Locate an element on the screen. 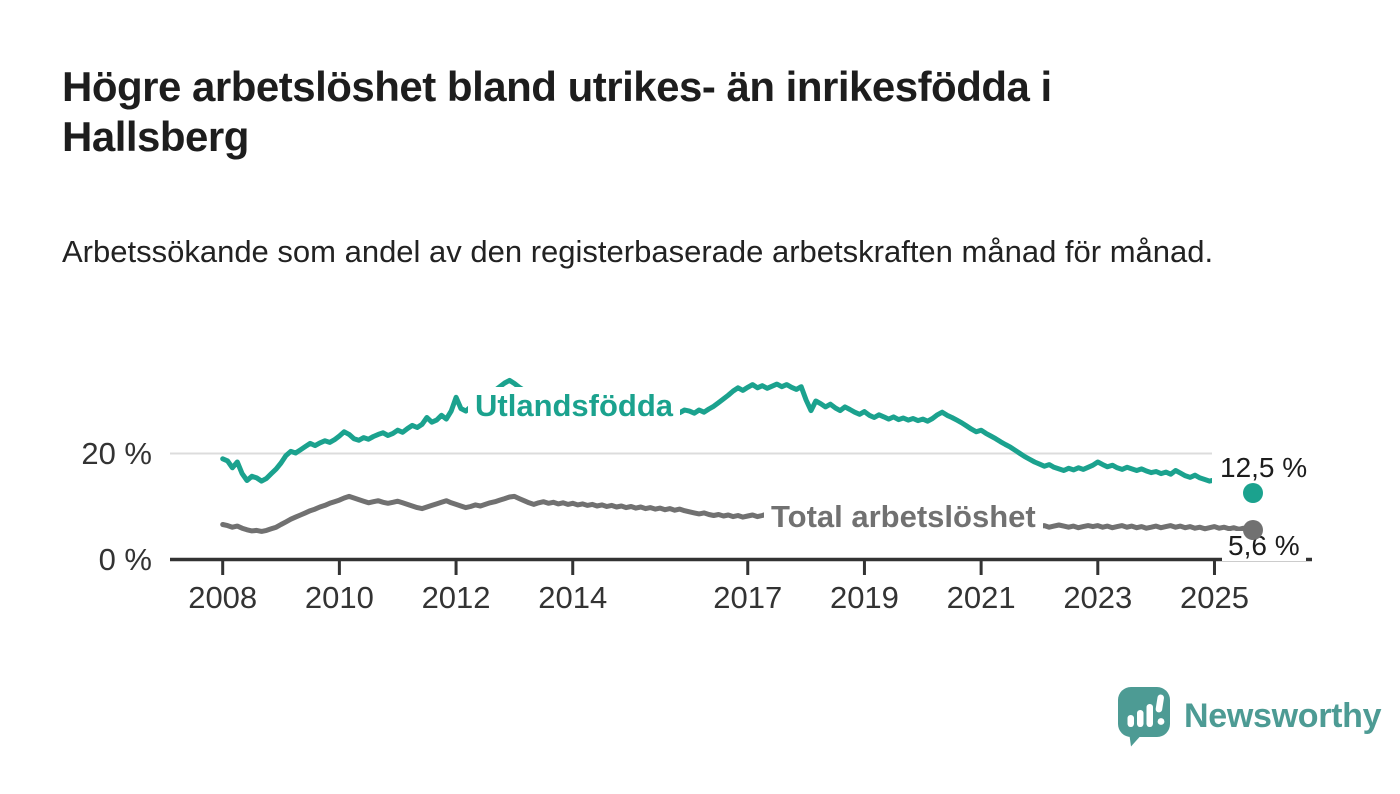  end-value-total-unemployment: 5,6 % is located at coordinates (1264, 546).